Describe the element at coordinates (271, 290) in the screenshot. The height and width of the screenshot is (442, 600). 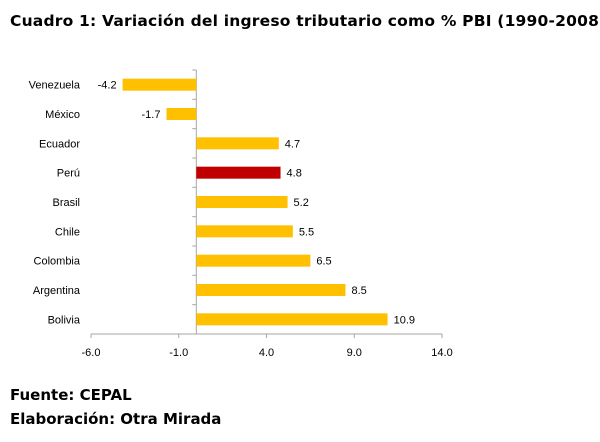
I see `bar-argentina` at that location.